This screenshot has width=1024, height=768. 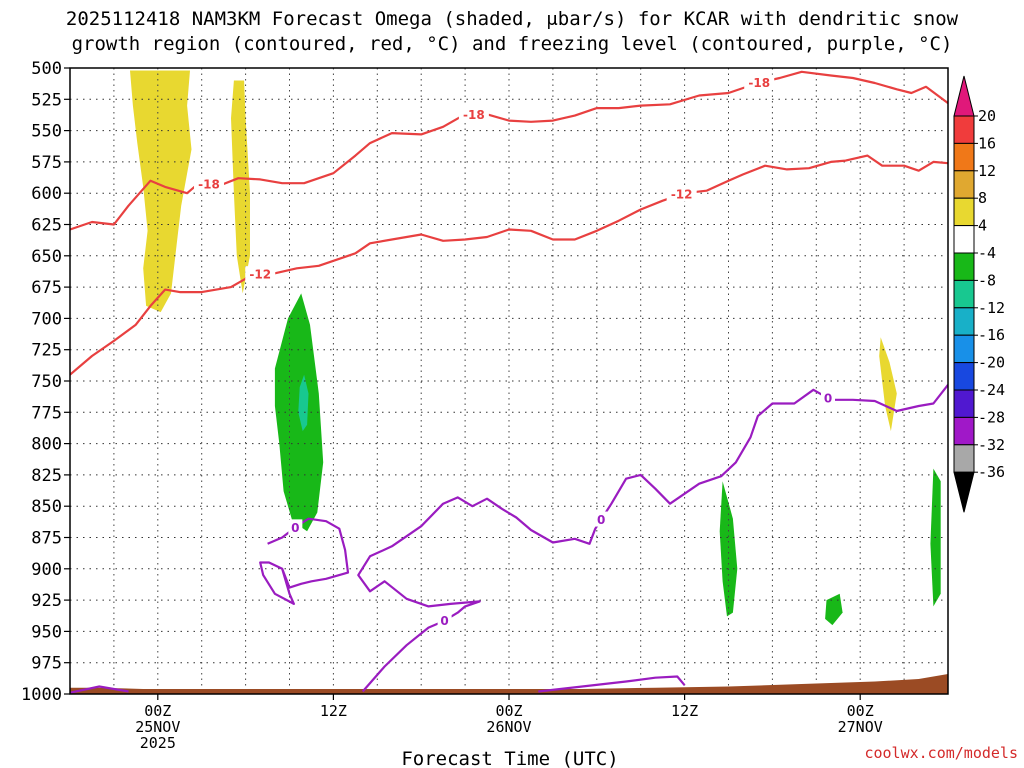 I want to click on colorbar-label-3: 8, so click(x=982, y=198).